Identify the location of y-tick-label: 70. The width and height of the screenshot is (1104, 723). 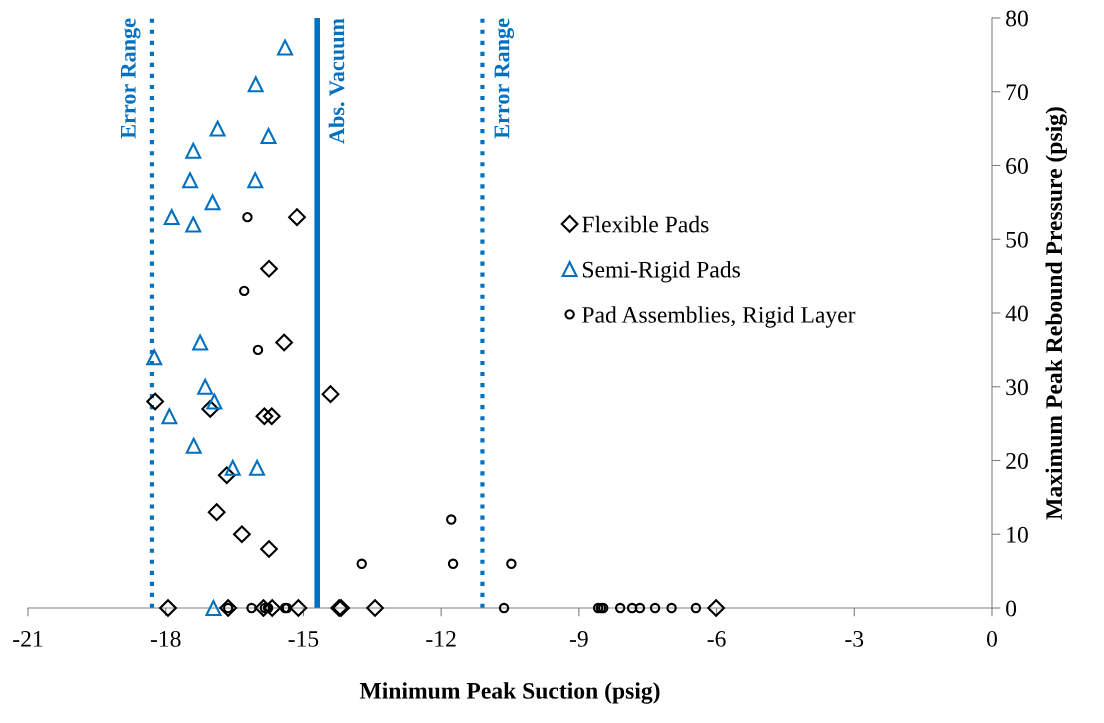
(1017, 92).